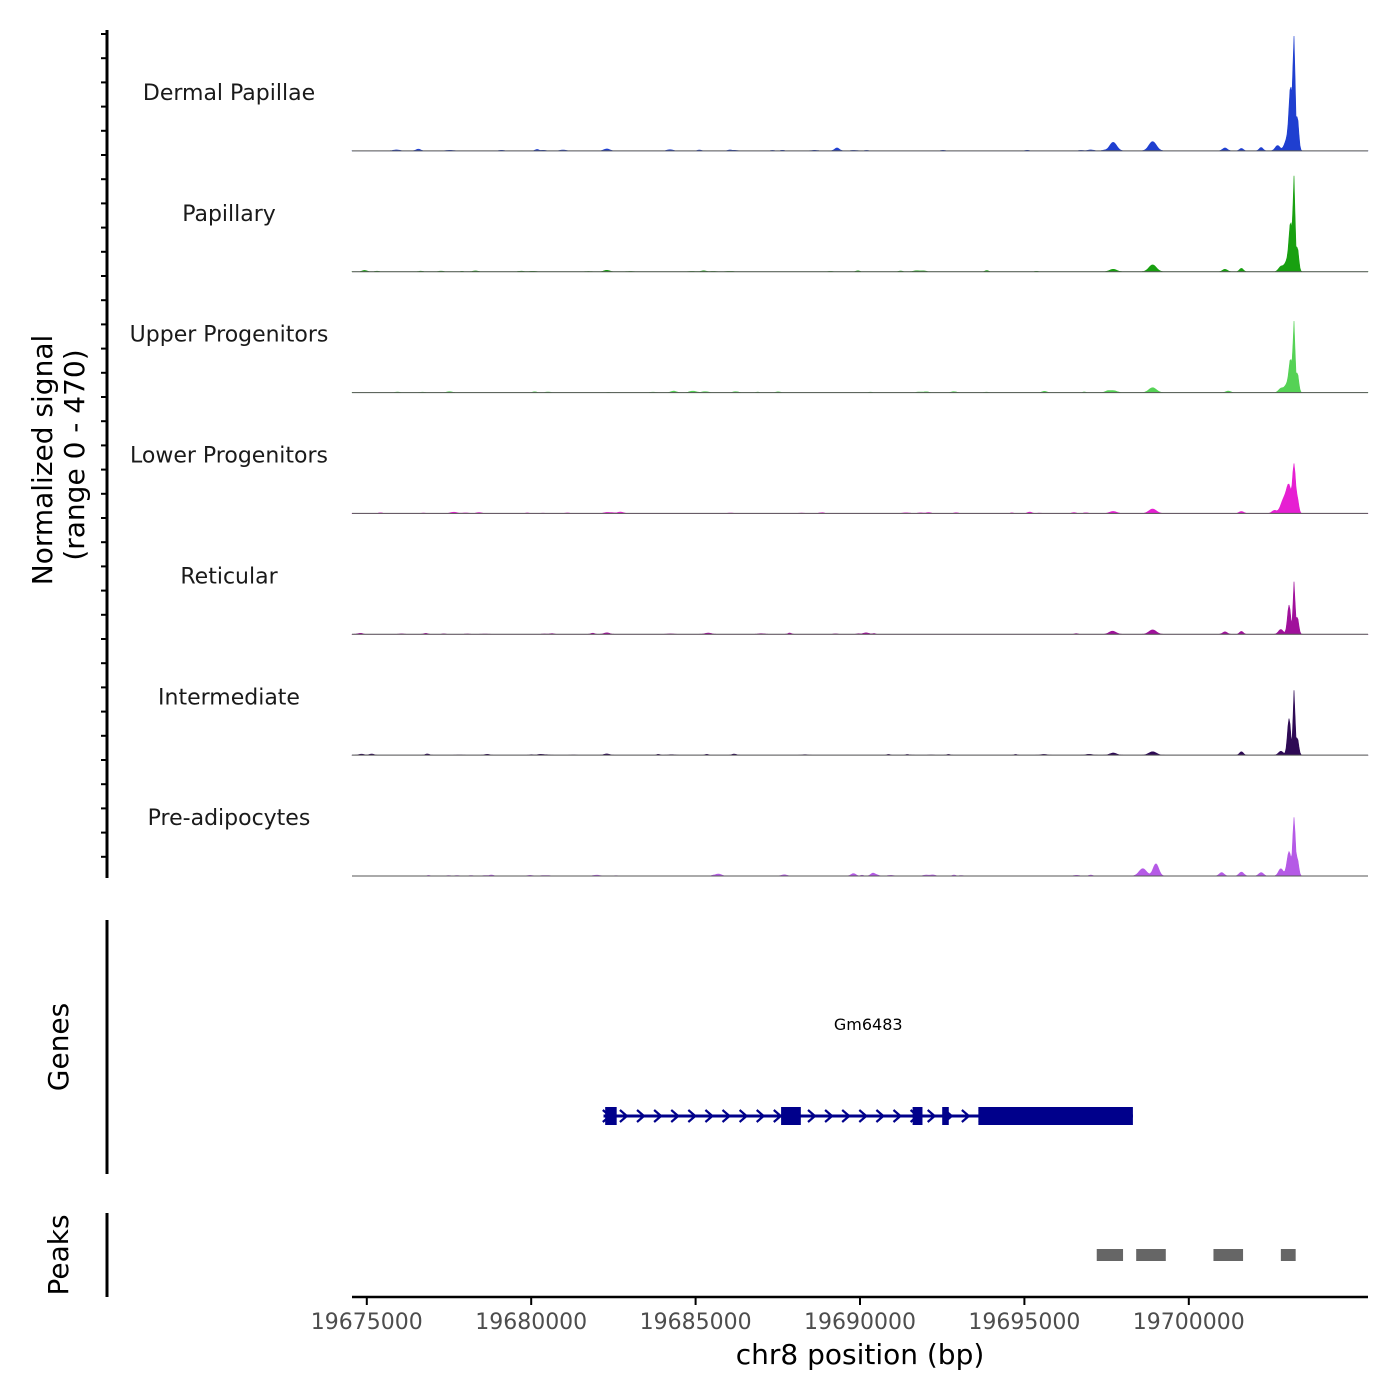 Image resolution: width=1400 pixels, height=1400 pixels. I want to click on track-label: Papillary, so click(229, 214).